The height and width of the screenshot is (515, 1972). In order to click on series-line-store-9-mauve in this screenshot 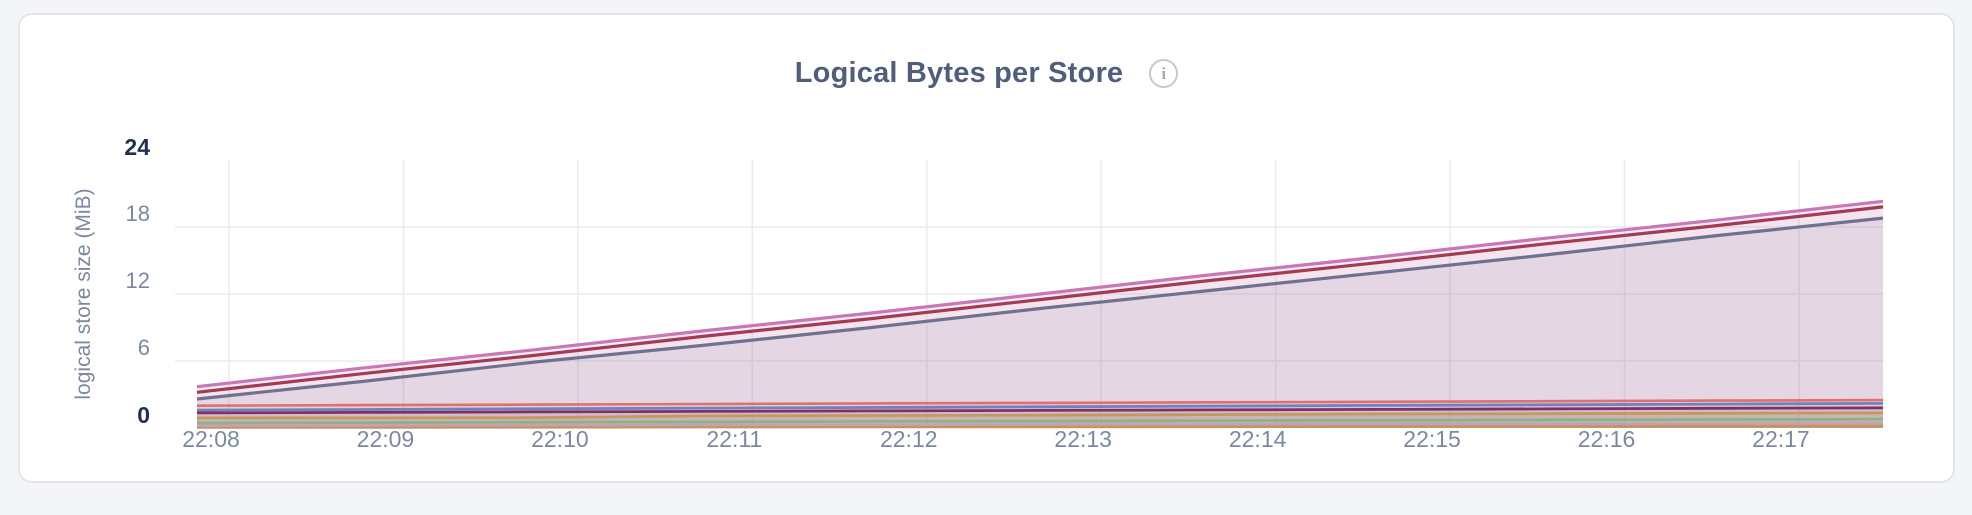, I will do `click(1040, 424)`.